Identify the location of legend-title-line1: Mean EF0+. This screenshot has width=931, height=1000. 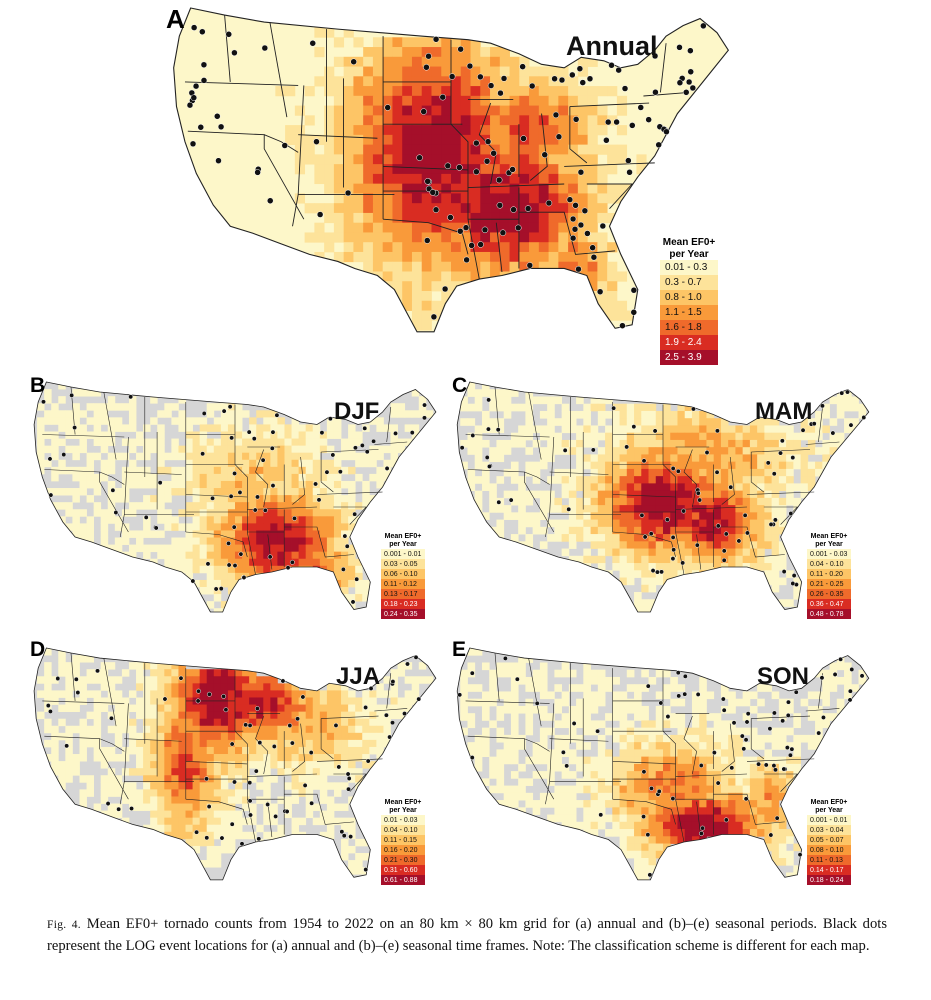
(829, 537).